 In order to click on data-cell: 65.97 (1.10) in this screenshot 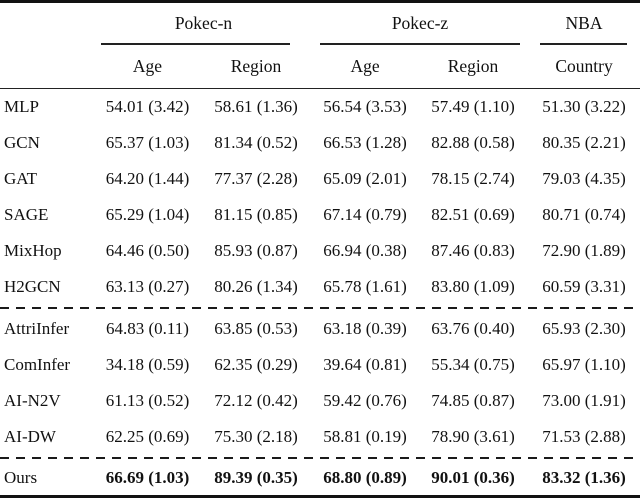, I will do `click(584, 364)`.